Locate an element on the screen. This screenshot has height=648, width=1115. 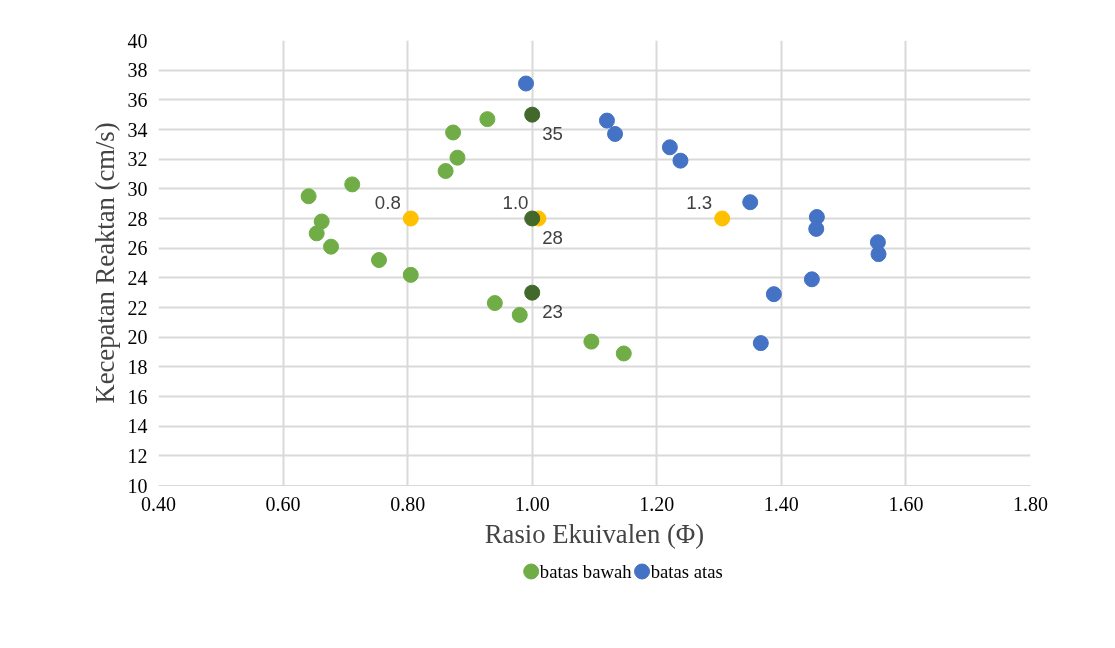
y-tick-label: 38 is located at coordinates (137, 70).